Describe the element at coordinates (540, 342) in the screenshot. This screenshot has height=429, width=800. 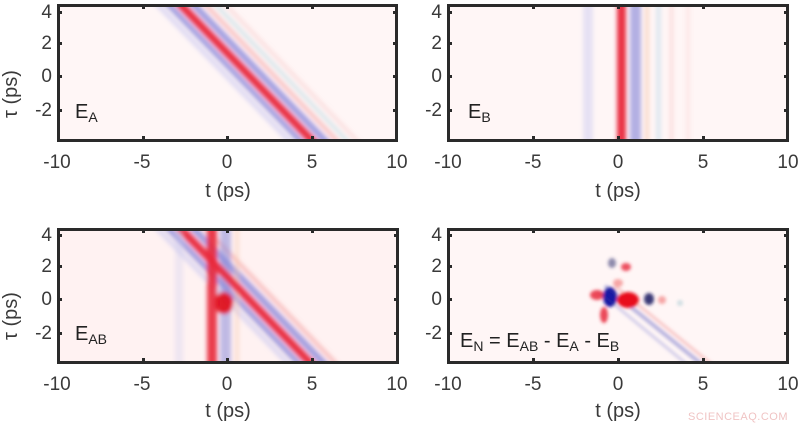
I see `panel-label-en: EN = EAB - EA - EB` at that location.